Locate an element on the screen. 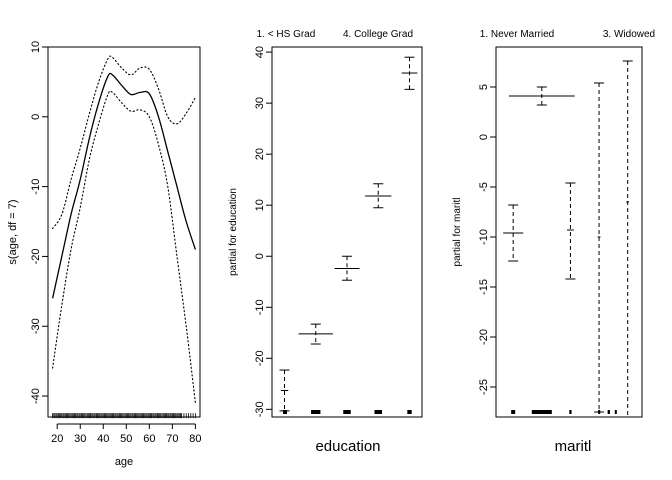 The image size is (672, 480). x-tick-label: 20 is located at coordinates (57, 439).